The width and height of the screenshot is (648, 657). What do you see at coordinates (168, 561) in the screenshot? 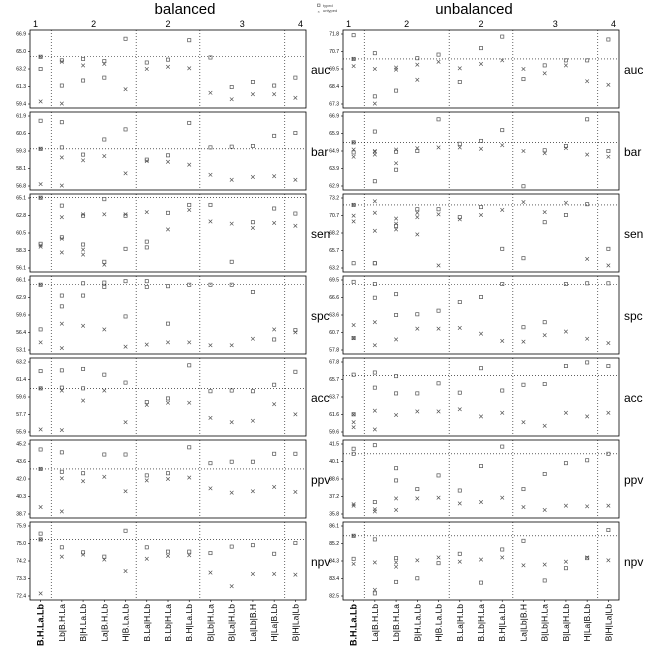
I see `plot-frame-balanced-npv` at bounding box center [168, 561].